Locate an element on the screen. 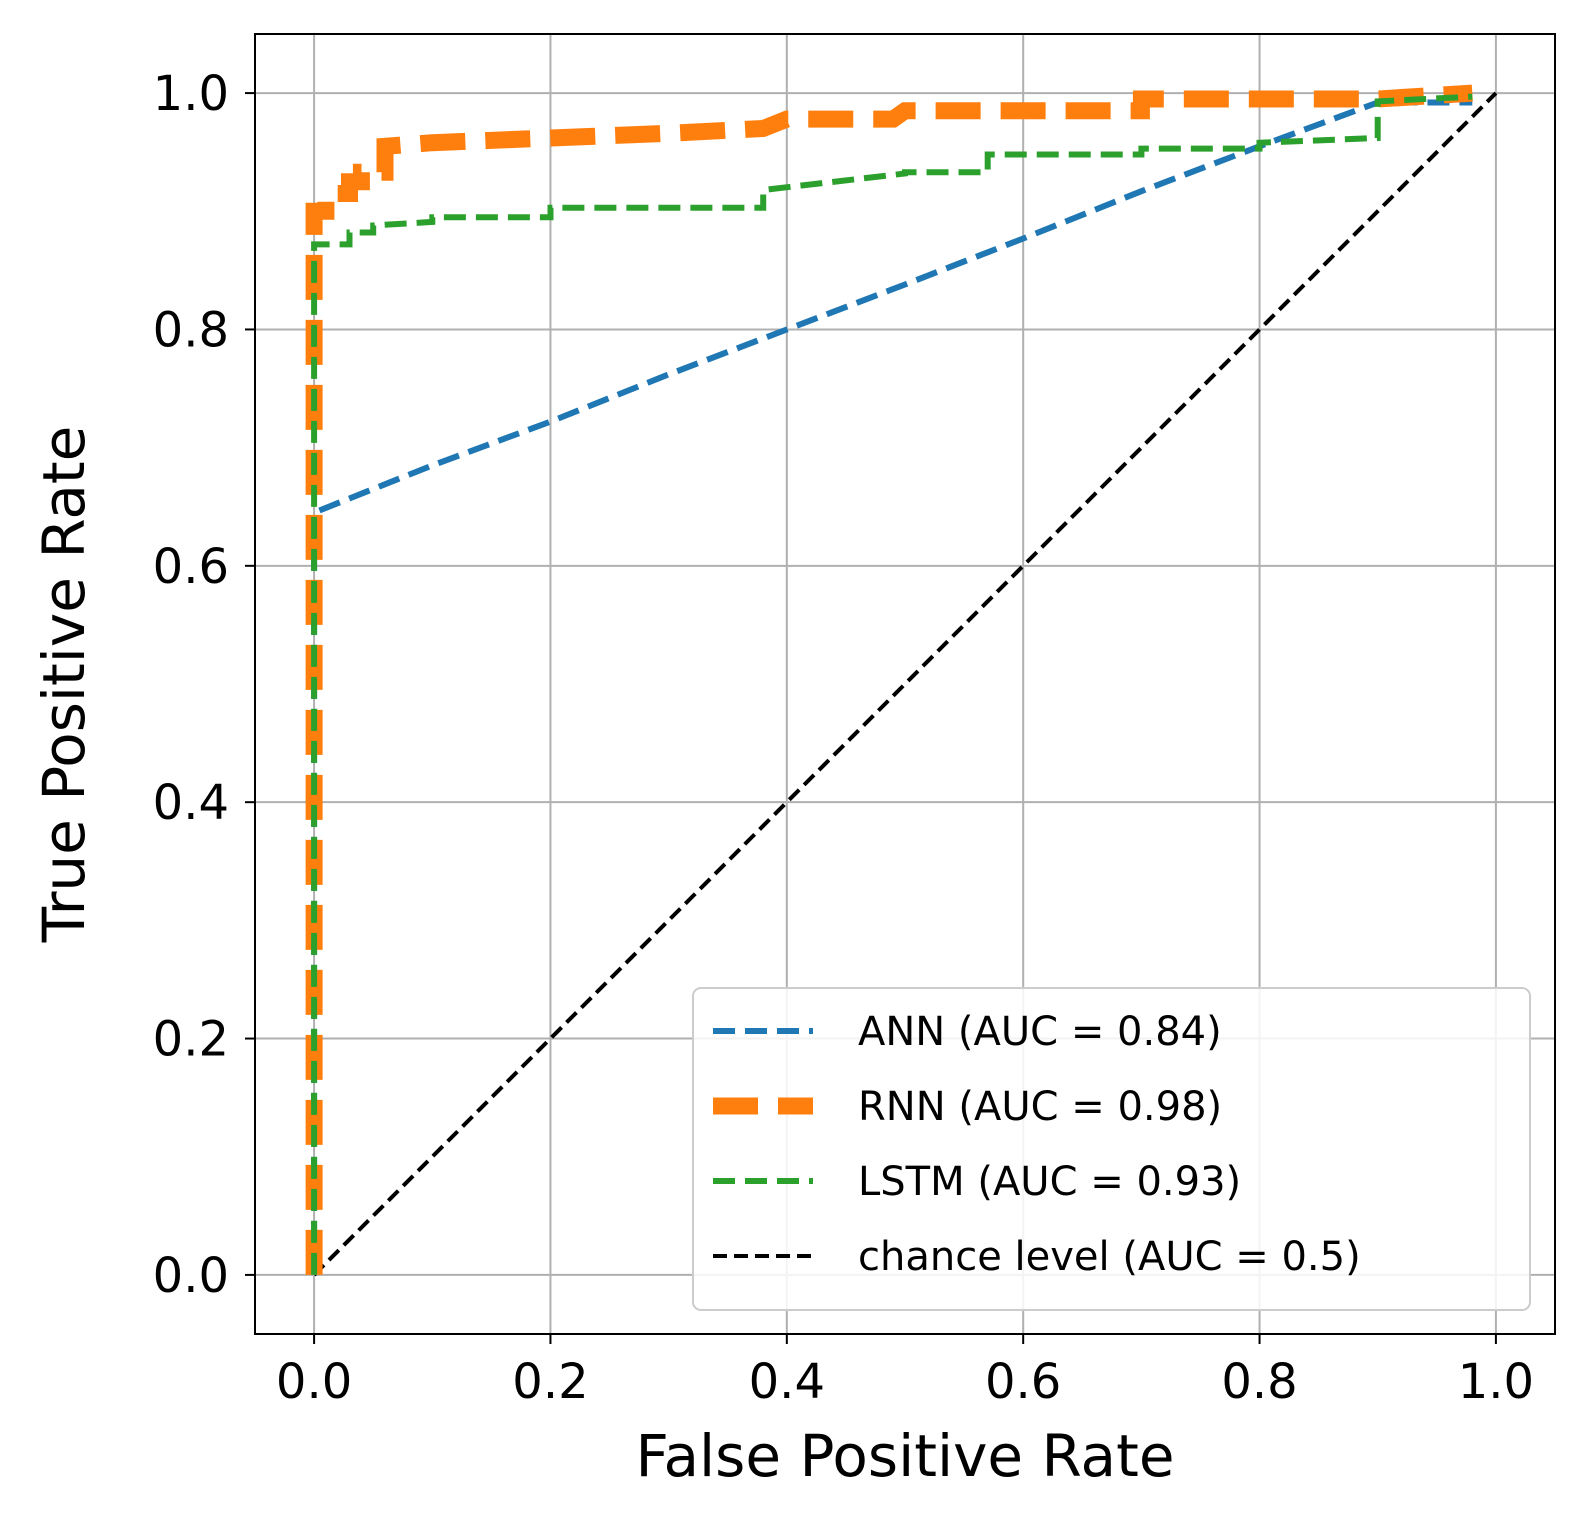 Image resolution: width=1581 pixels, height=1534 pixels. x-tick-label: 0.6 is located at coordinates (1023, 1382).